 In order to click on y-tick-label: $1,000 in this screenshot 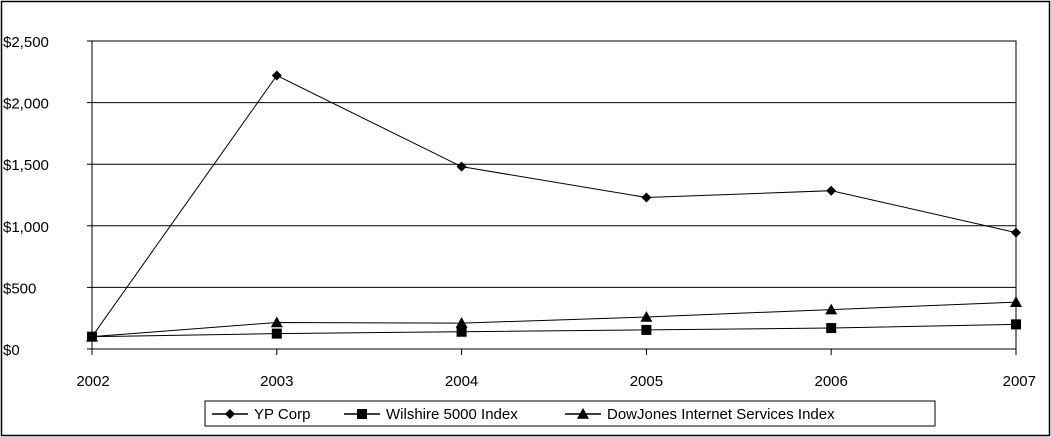, I will do `click(26, 227)`.